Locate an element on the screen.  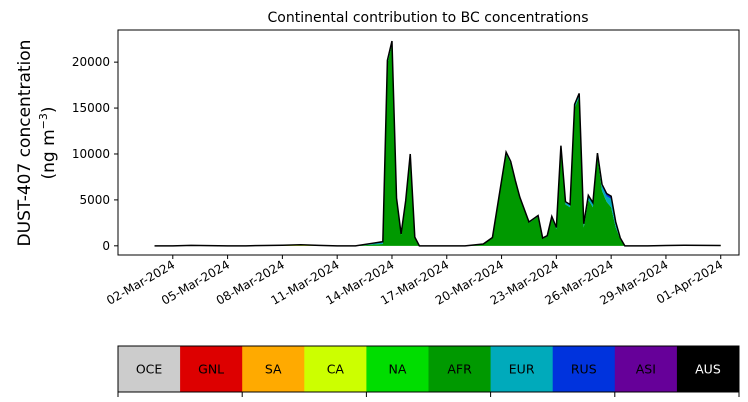
legend-swatch-asi is located at coordinates (646, 369).